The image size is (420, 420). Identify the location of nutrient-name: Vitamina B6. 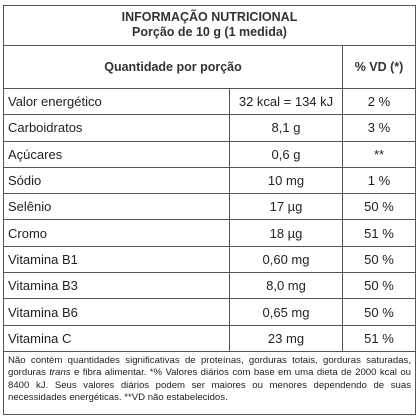
(117, 312).